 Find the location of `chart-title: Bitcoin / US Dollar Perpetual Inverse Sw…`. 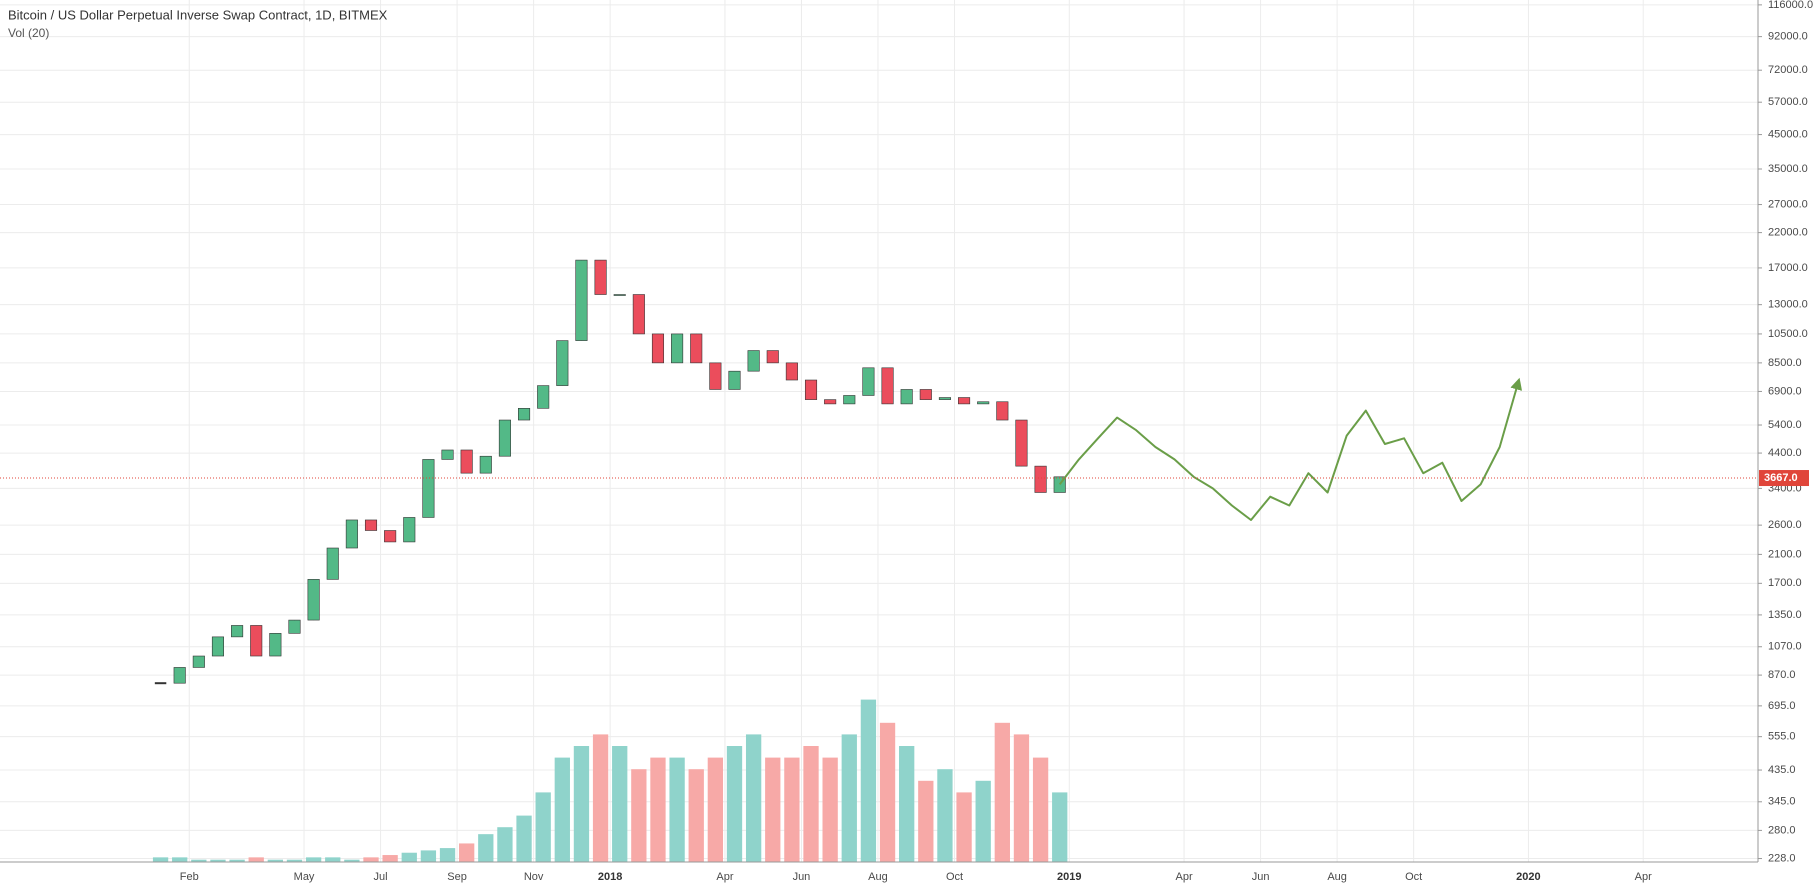

chart-title: Bitcoin / US Dollar Perpetual Inverse Sw… is located at coordinates (198, 14).